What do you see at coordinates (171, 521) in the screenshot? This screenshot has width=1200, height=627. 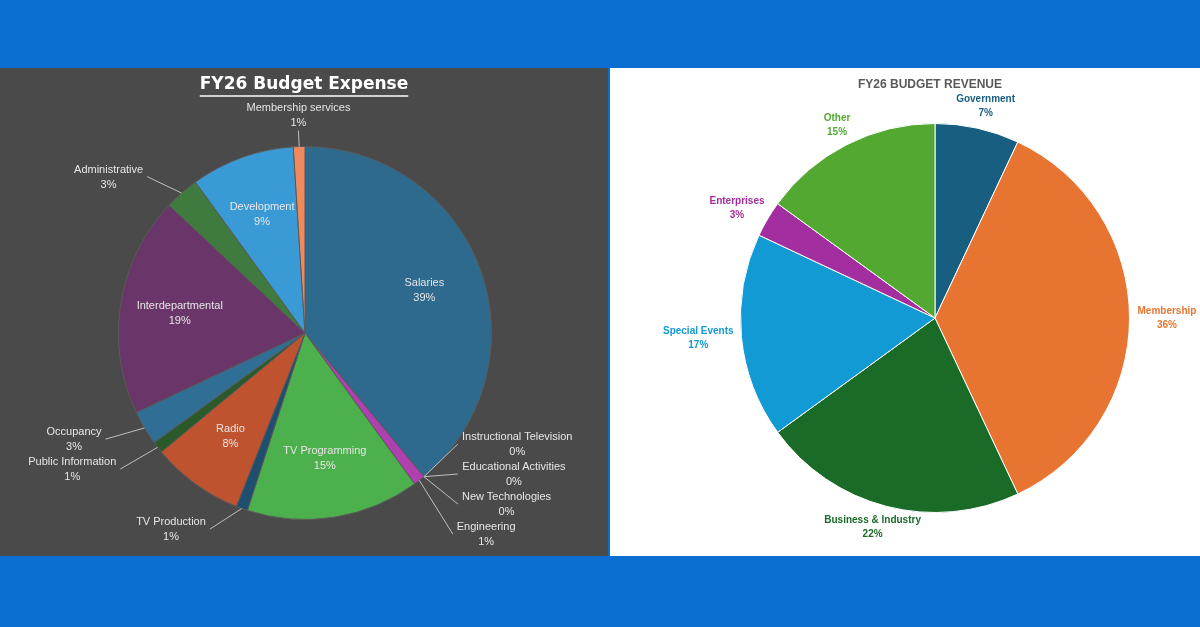 I see `slice-label: TV Production` at bounding box center [171, 521].